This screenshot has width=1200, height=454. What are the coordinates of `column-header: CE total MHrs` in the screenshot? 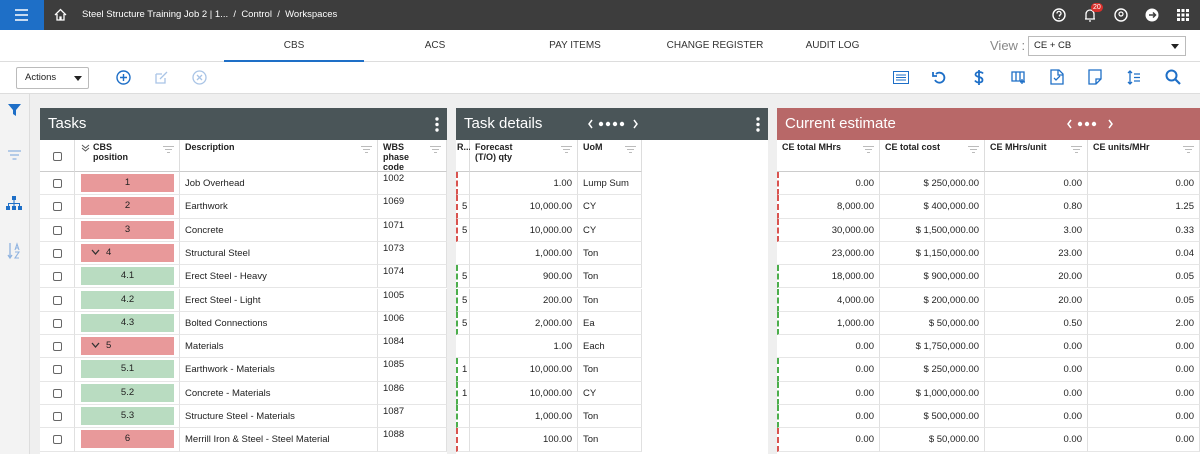 It's located at (828, 156).